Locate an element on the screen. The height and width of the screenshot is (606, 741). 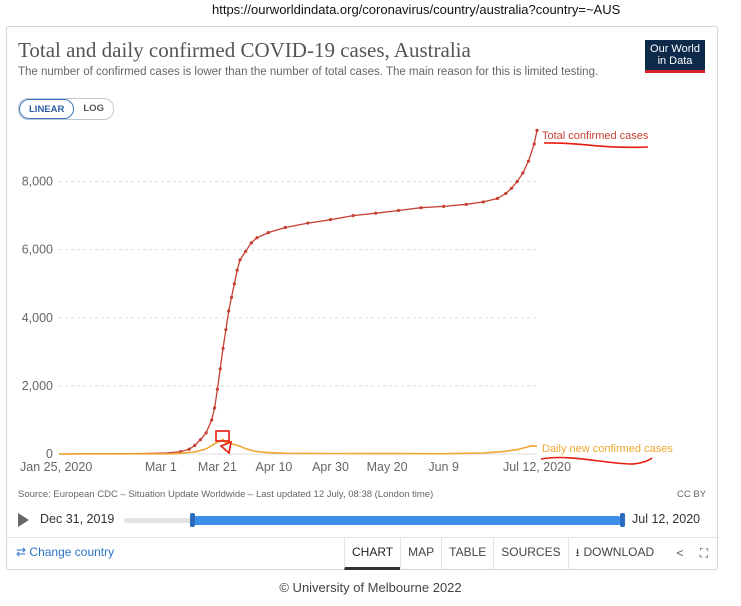
x-tick-label: May 20 is located at coordinates (387, 467).